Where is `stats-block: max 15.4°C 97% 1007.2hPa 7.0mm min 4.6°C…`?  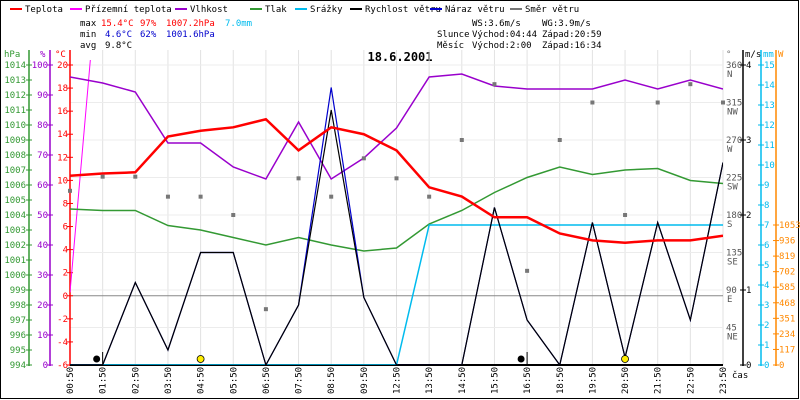
stats-block: max 15.4°C 97% 1007.2hPa 7.0mm min 4.6°C… is located at coordinates (341, 35).